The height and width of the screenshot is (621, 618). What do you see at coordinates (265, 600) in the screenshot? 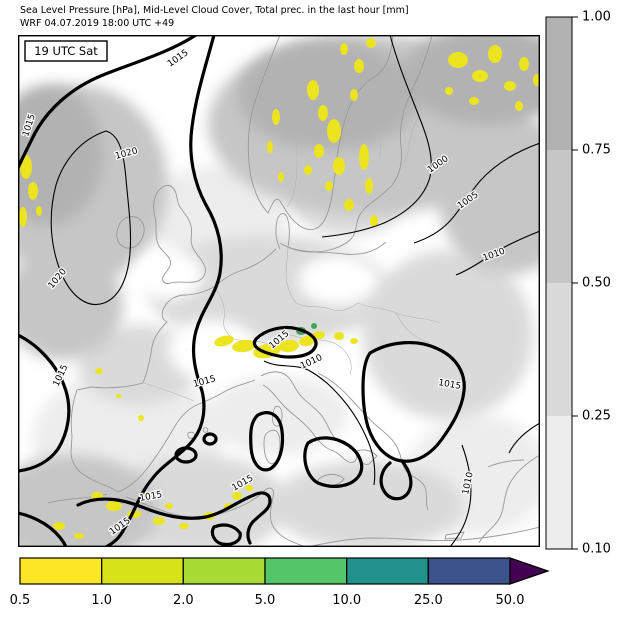
I see `precipbar-tick-label: 5.0` at bounding box center [265, 600].